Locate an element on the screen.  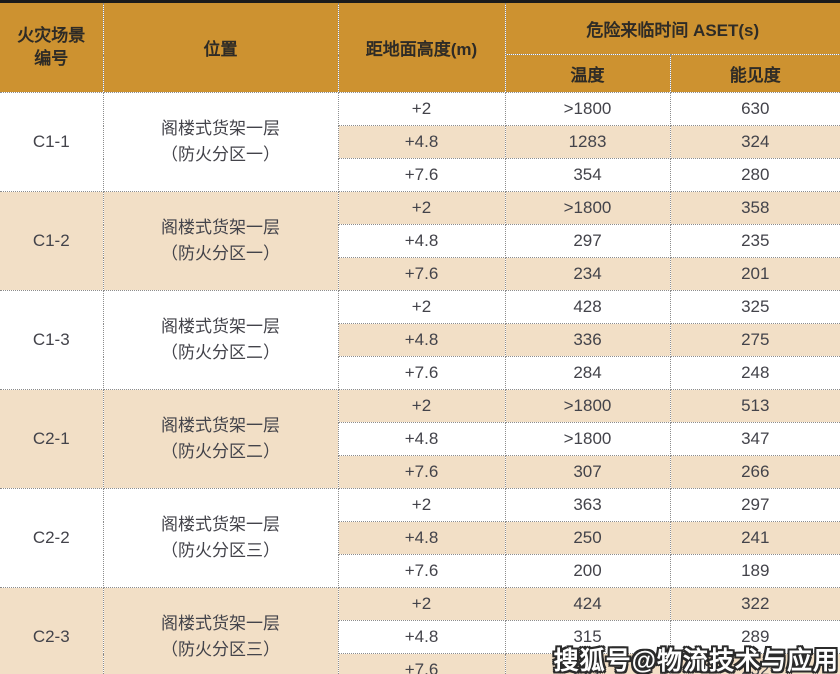
table-row: +4.8 315 289 is located at coordinates (420, 637).